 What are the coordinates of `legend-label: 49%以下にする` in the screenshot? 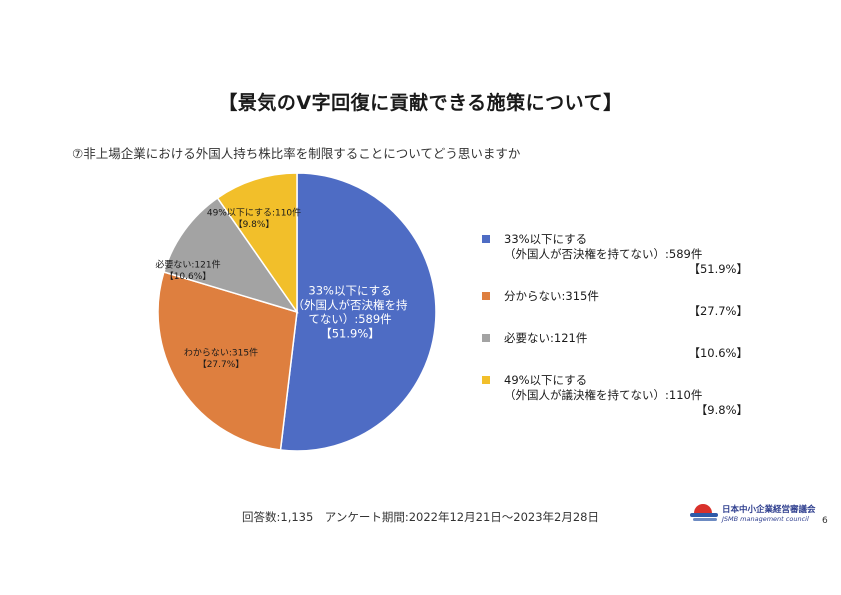 It's located at (546, 380).